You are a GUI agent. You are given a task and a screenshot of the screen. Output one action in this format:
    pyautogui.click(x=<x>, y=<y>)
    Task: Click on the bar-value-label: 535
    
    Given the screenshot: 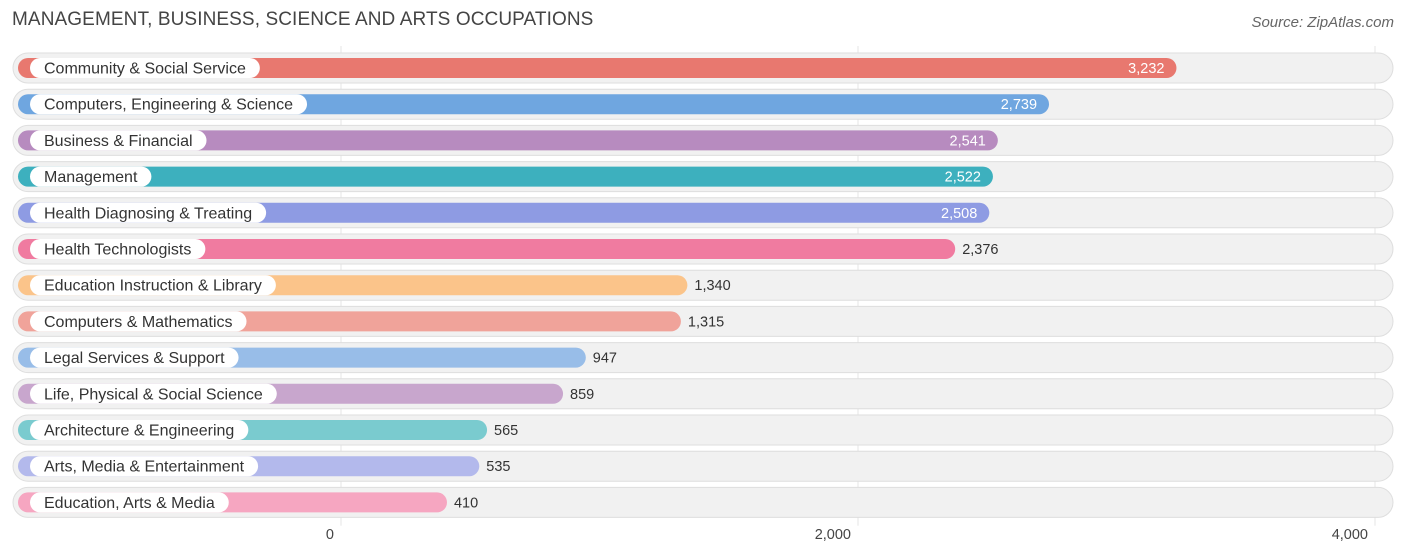 What is the action you would take?
    pyautogui.click(x=498, y=467)
    